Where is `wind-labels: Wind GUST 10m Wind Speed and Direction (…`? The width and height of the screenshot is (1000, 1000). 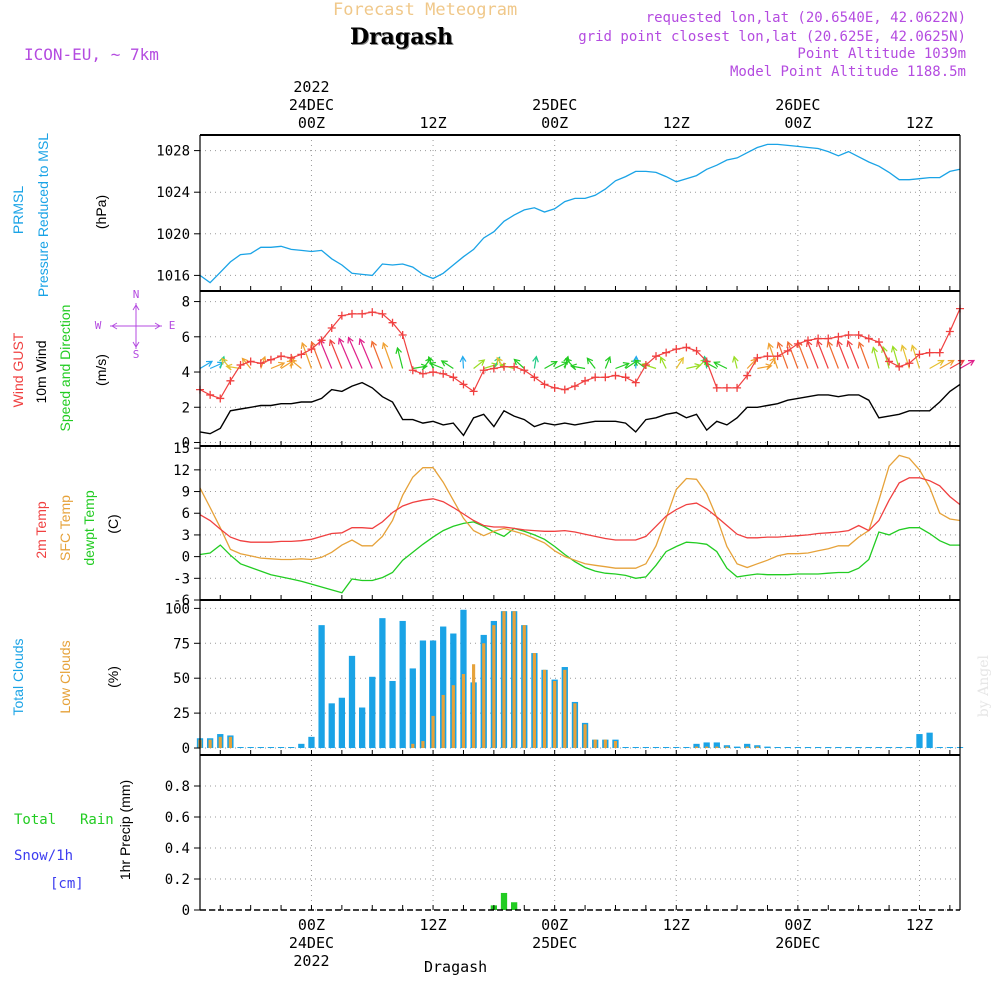
wind-labels: Wind GUST 10m Wind Speed and Direction (… is located at coordinates (59, 368).